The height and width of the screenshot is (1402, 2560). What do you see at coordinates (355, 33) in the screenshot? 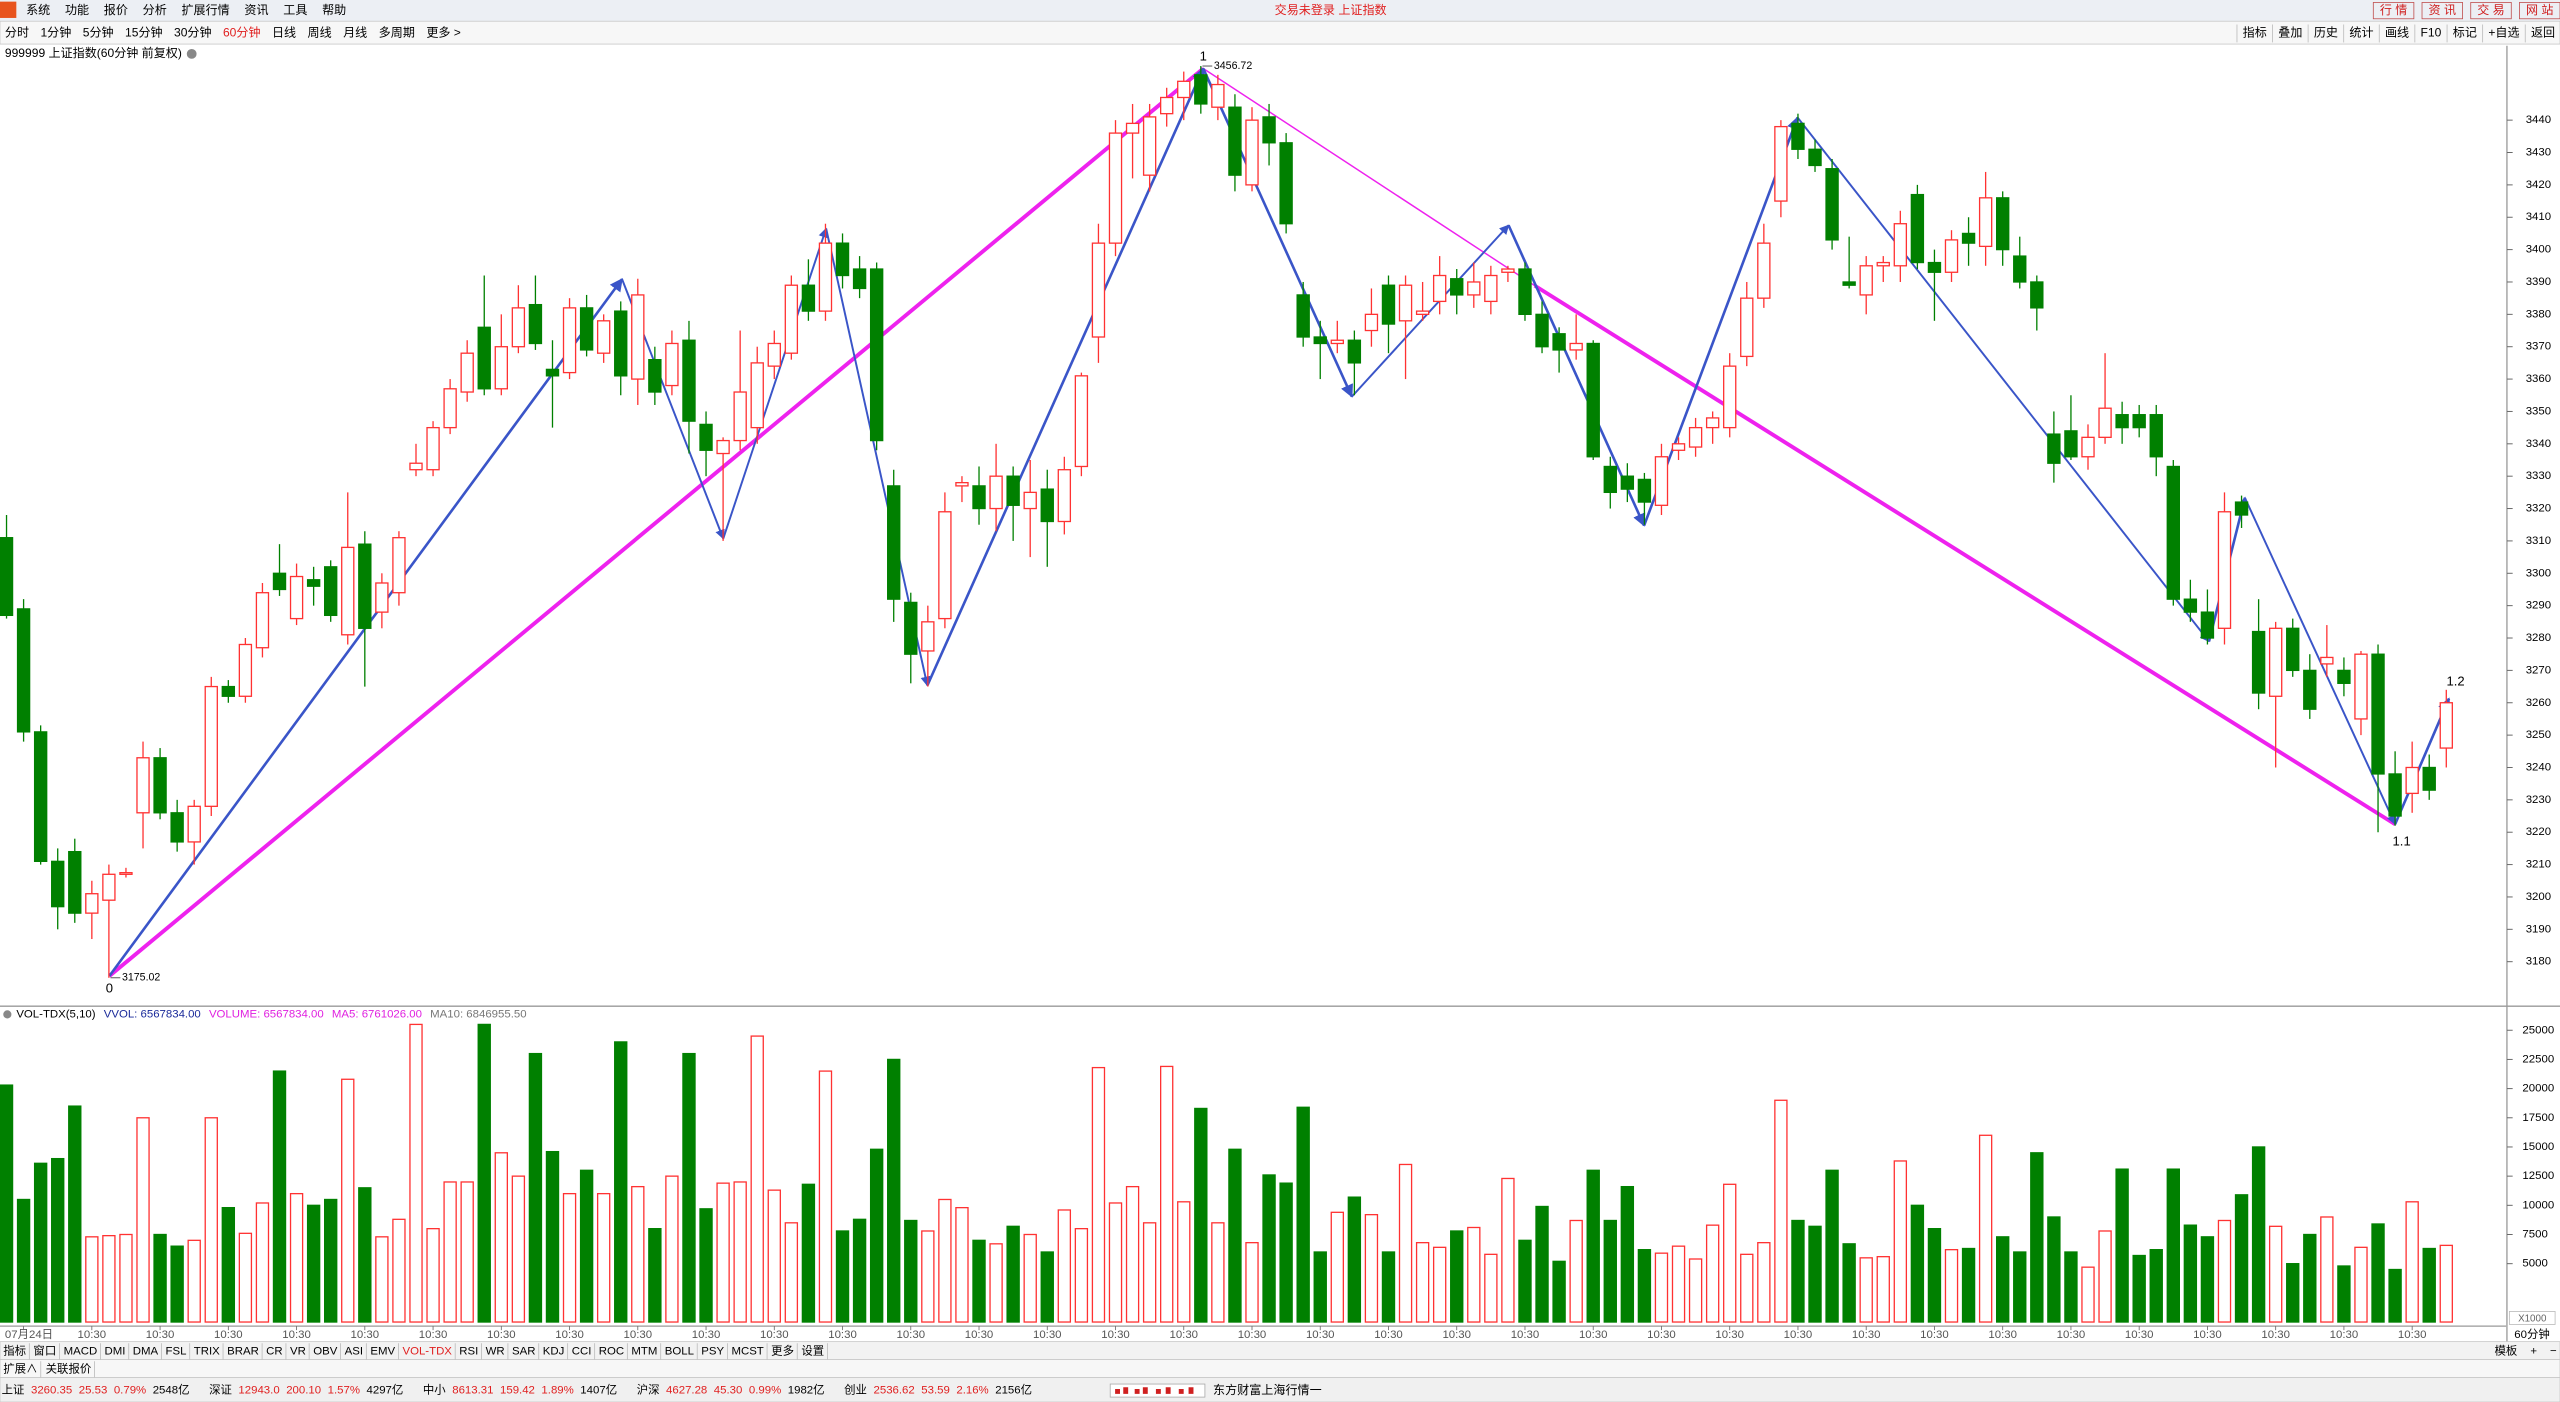
I see `period-tab: 月线` at bounding box center [355, 33].